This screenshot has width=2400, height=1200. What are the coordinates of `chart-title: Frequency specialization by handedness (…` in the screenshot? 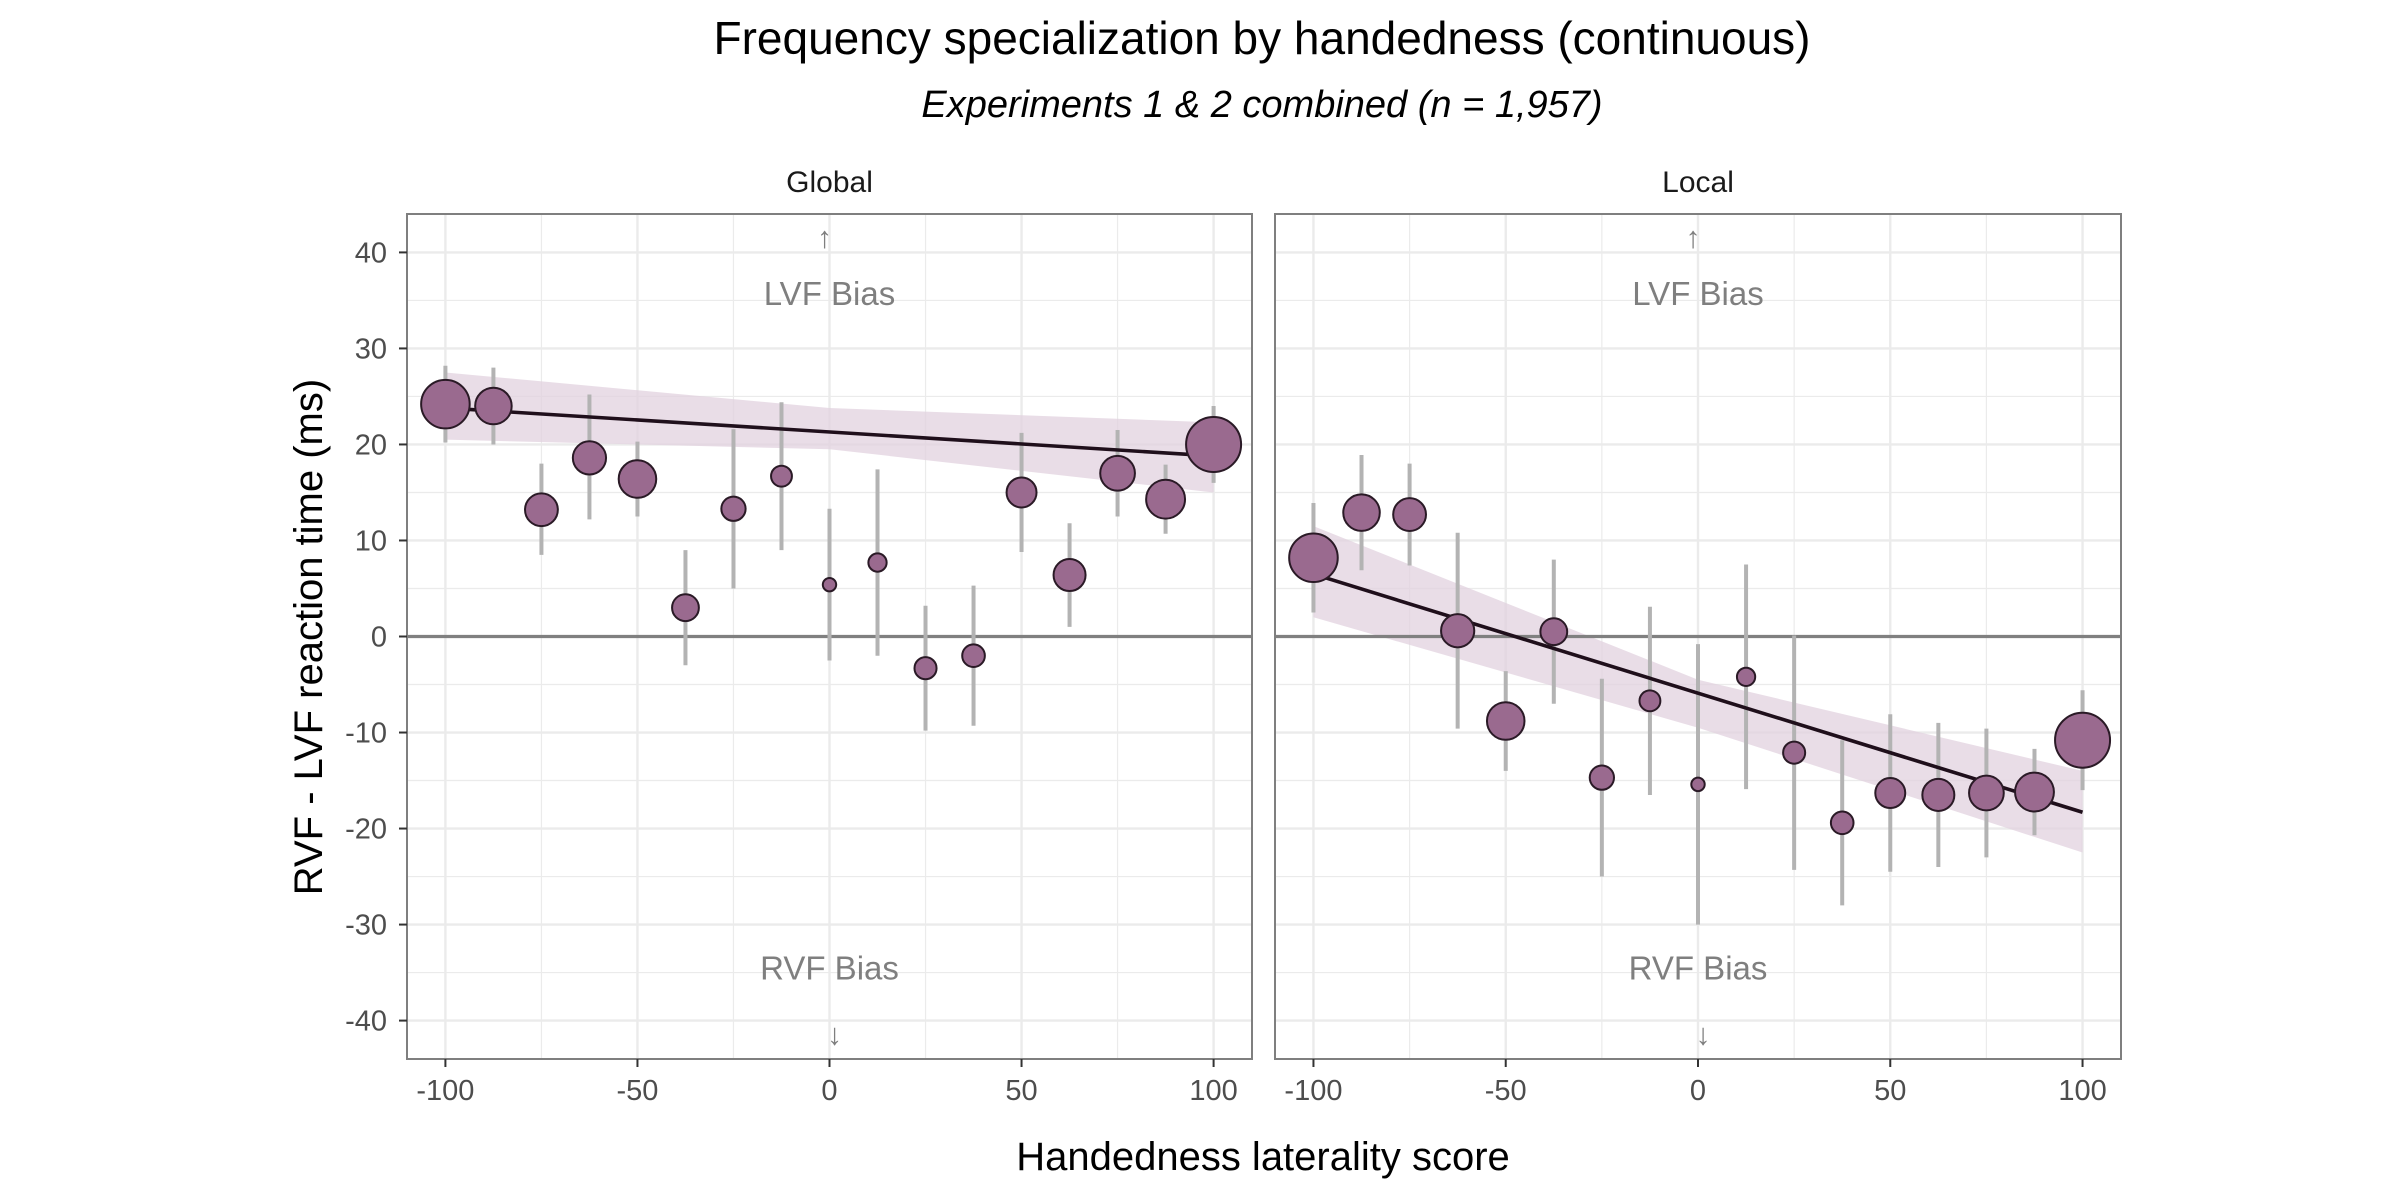 It's located at (1262, 38).